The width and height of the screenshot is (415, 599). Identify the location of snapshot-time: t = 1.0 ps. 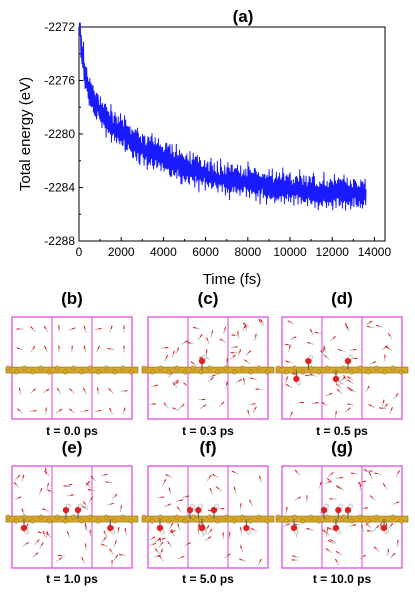
(72, 579).